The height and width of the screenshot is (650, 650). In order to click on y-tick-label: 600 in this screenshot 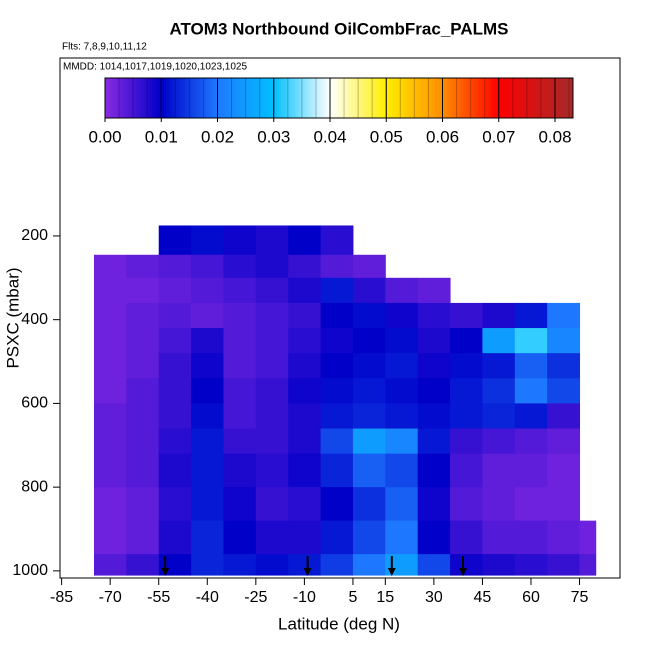, I will do `click(34, 403)`.